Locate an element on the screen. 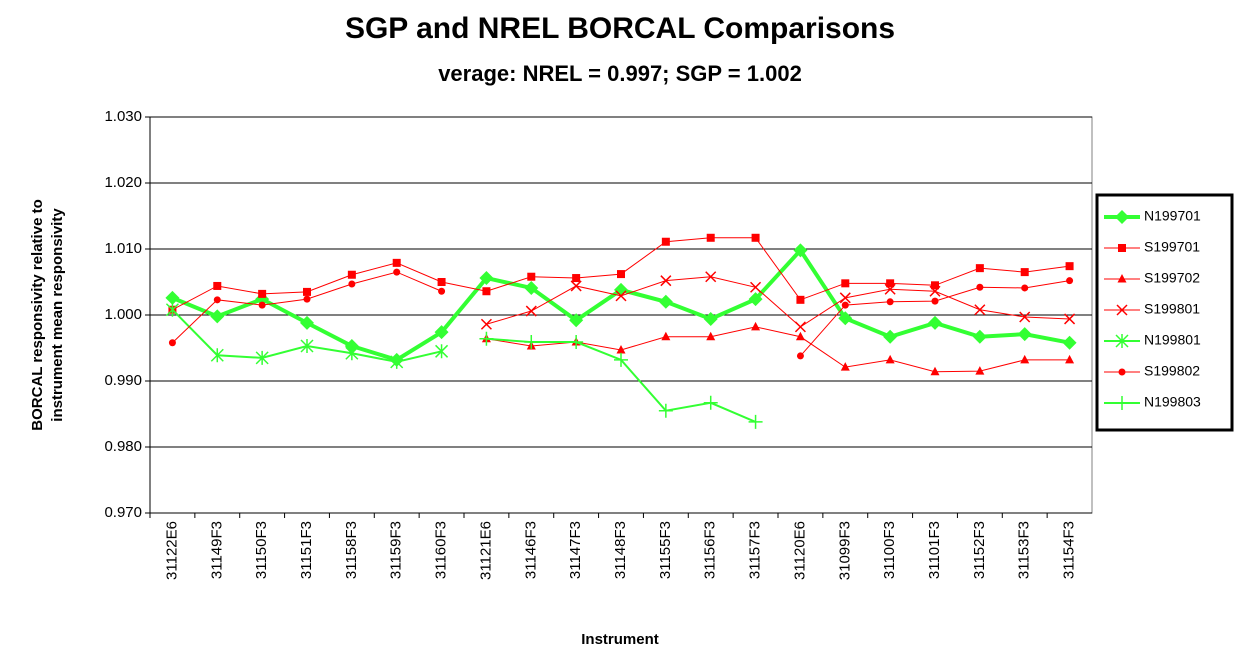 This screenshot has height=652, width=1238. x-tick-label: 31158F3 is located at coordinates (351, 550).